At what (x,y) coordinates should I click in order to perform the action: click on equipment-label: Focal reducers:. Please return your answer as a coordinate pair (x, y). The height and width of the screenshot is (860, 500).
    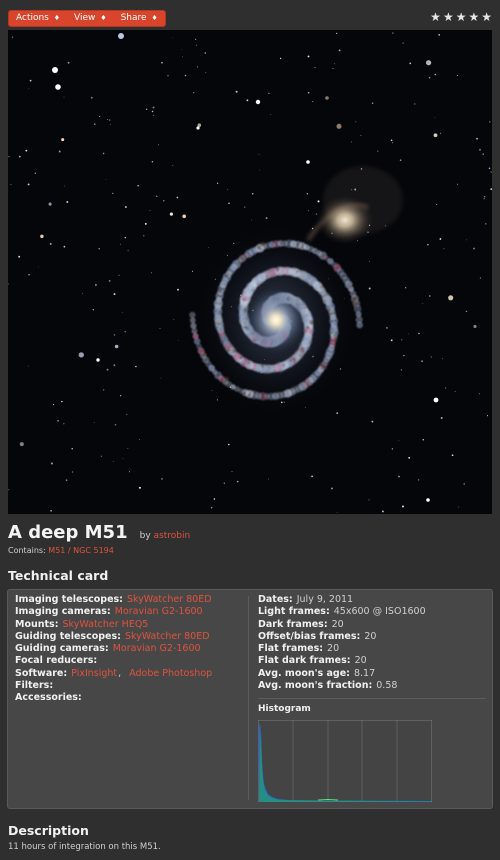
    Looking at the image, I should click on (56, 661).